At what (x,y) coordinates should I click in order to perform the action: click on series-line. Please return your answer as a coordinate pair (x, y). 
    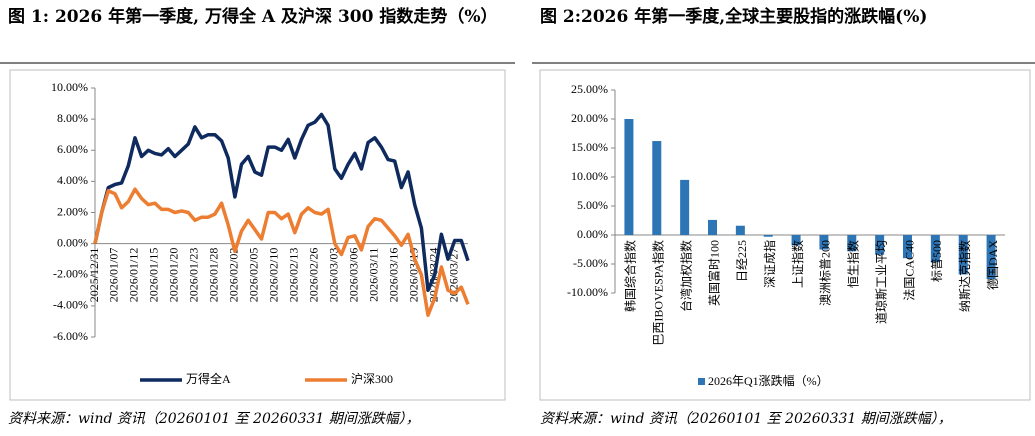
    Looking at the image, I should click on (281, 252).